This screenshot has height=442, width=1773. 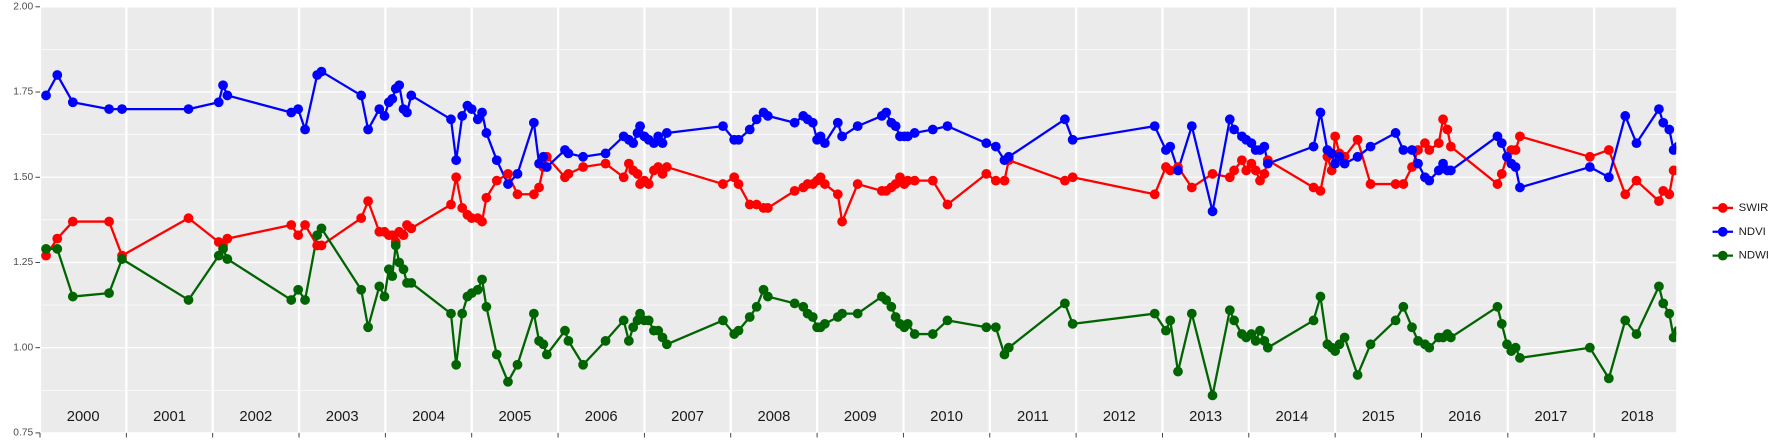 I want to click on year-label: 2017, so click(x=1551, y=417).